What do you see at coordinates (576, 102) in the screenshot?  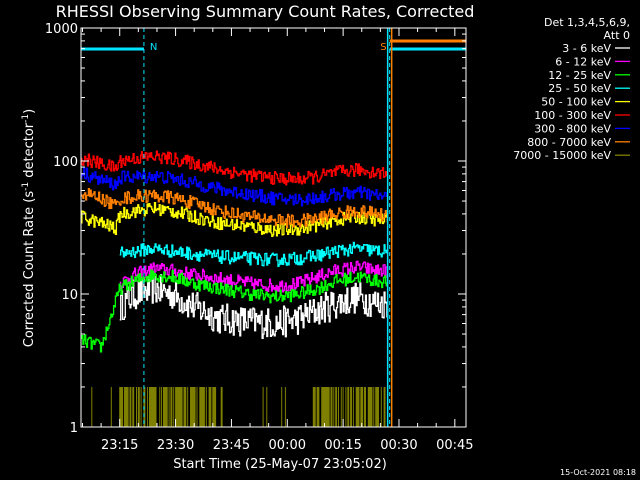 I see `legend-label: 50 - 100 keV` at bounding box center [576, 102].